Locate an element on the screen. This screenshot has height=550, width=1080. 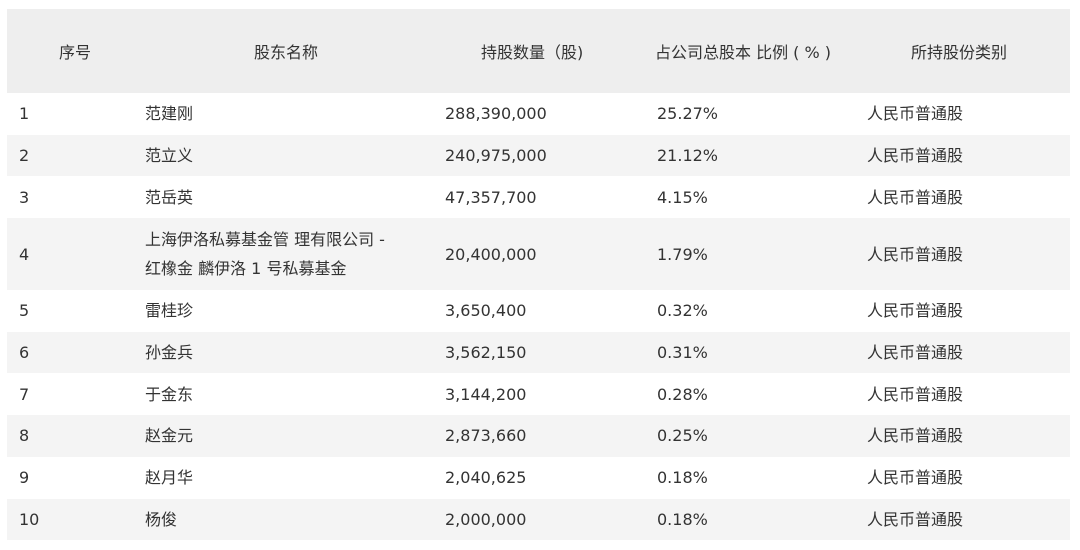
shareholder-name-line: 于金东 is located at coordinates (169, 394).